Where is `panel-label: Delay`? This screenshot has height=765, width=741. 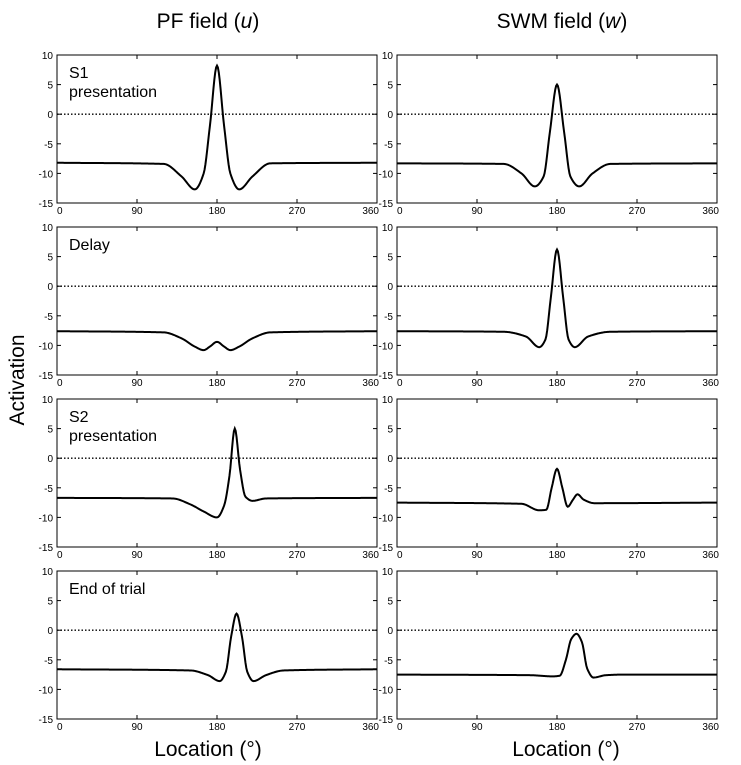
panel-label: Delay is located at coordinates (89, 245).